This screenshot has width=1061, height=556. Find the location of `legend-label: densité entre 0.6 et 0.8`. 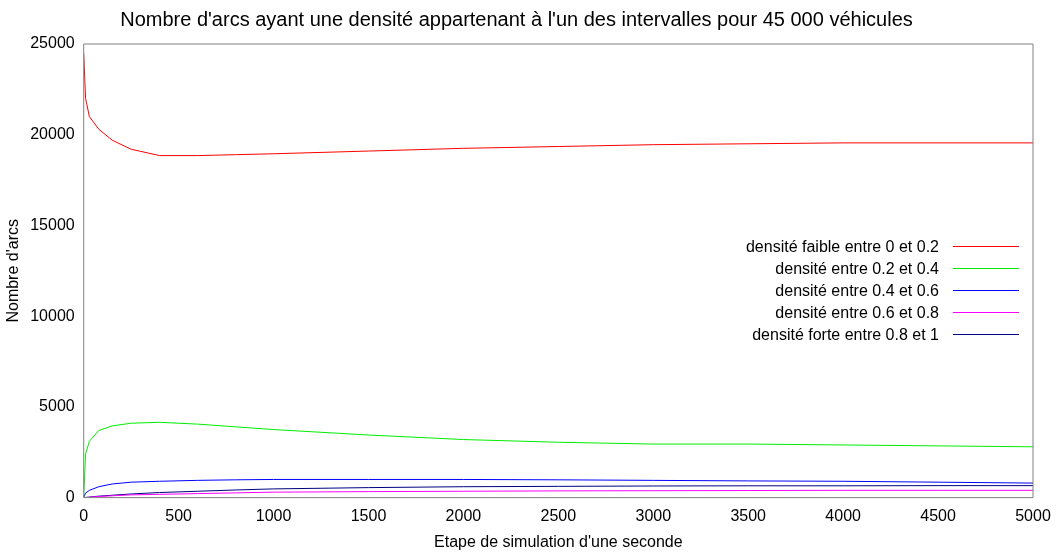

legend-label: densité entre 0.6 et 0.8 is located at coordinates (857, 312).